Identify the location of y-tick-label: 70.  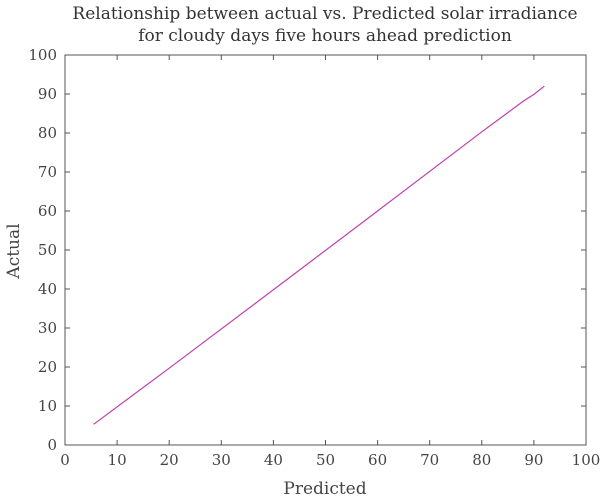
(47, 172).